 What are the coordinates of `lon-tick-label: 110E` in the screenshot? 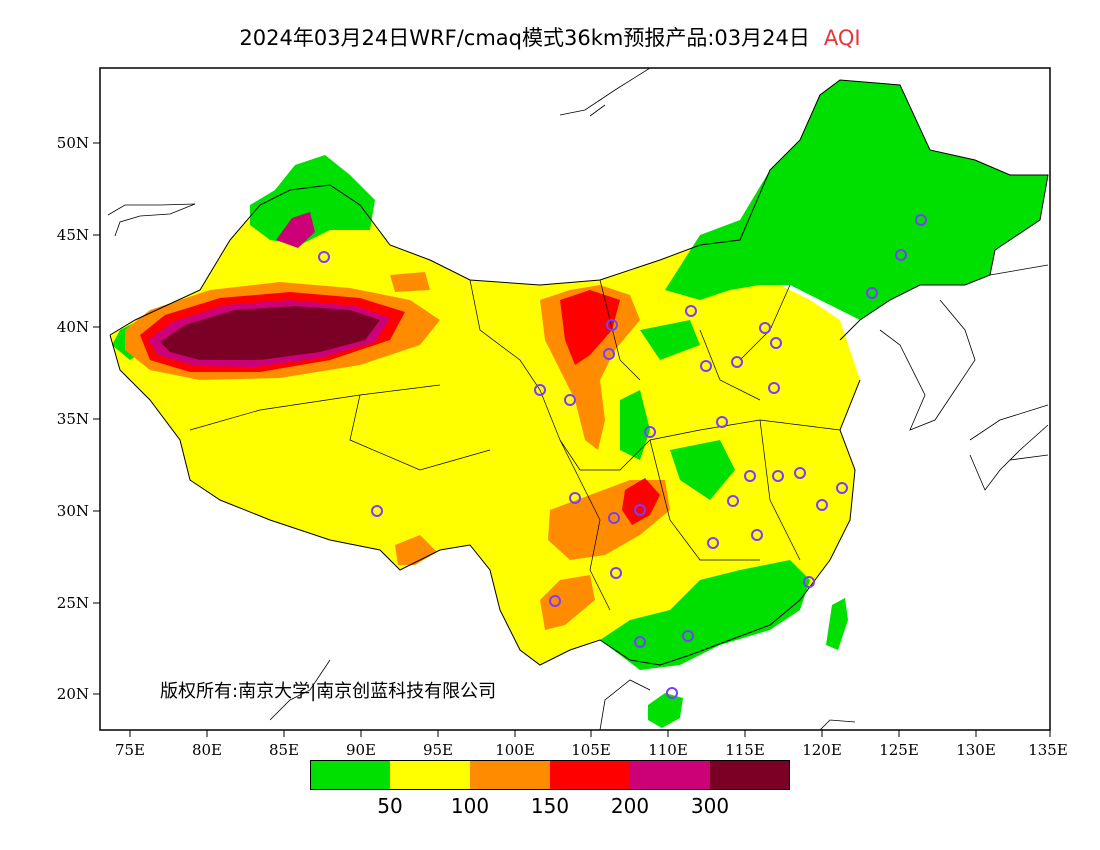 It's located at (668, 750).